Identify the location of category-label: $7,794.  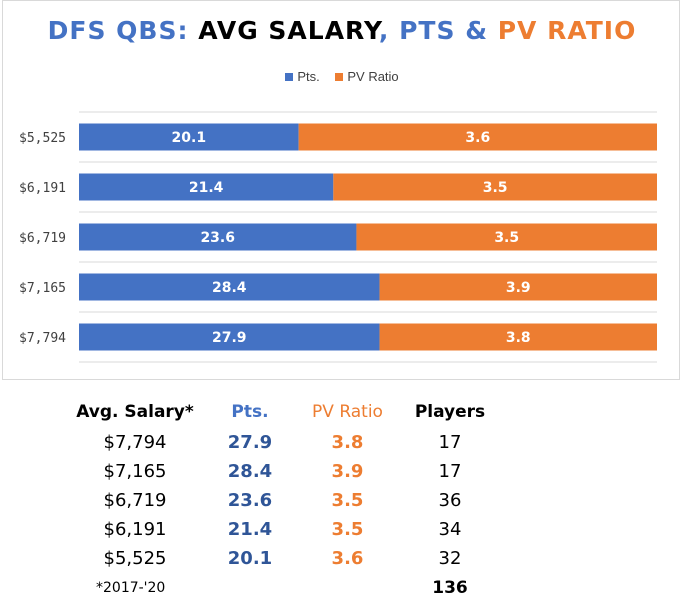
(42, 338).